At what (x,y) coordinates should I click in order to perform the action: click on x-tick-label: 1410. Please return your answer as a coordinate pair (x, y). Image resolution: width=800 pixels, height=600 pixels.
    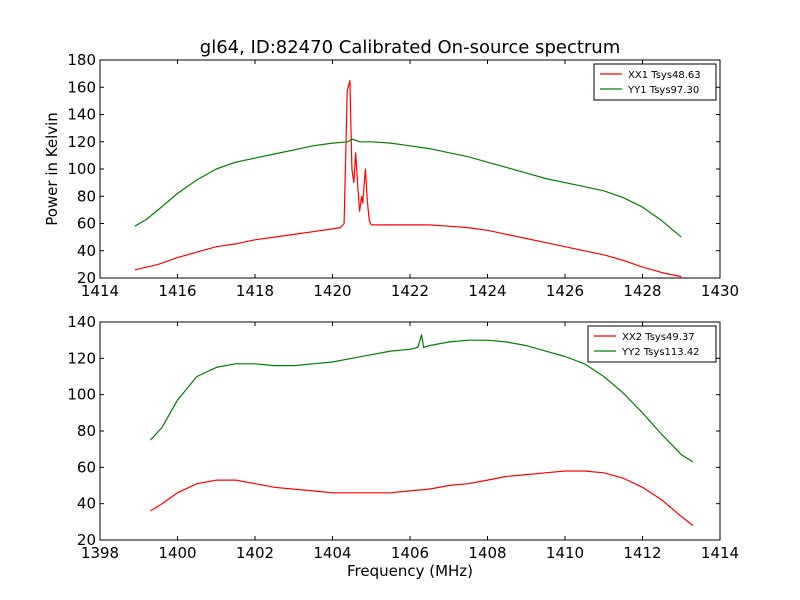
    Looking at the image, I should click on (565, 553).